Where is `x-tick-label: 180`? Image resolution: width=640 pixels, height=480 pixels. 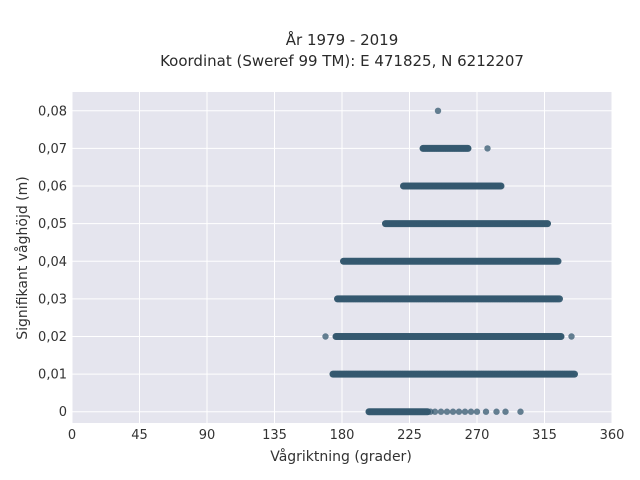
x-tick-label: 180 is located at coordinates (342, 435).